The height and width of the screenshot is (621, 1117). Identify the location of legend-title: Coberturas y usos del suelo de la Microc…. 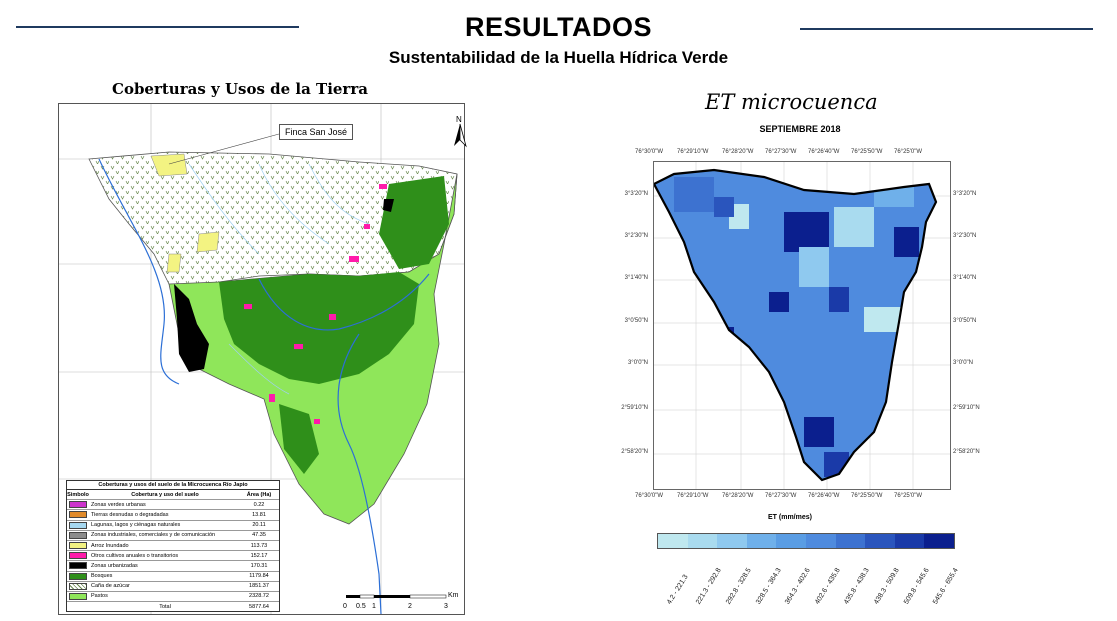
(173, 485).